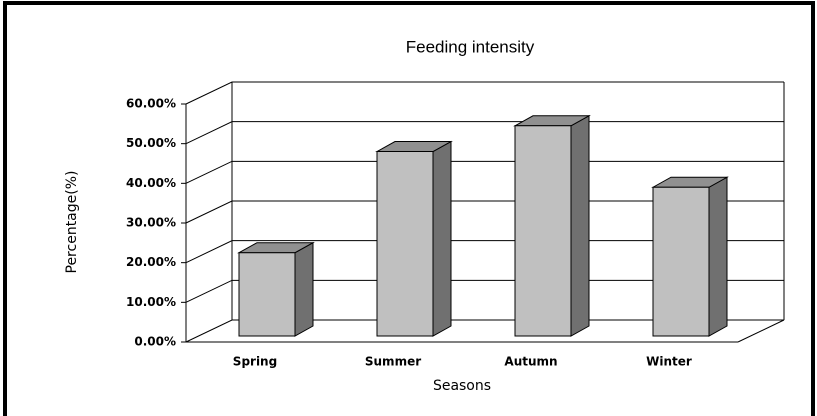 This screenshot has width=817, height=416. I want to click on chart-title: Feeding intensity, so click(470, 46).